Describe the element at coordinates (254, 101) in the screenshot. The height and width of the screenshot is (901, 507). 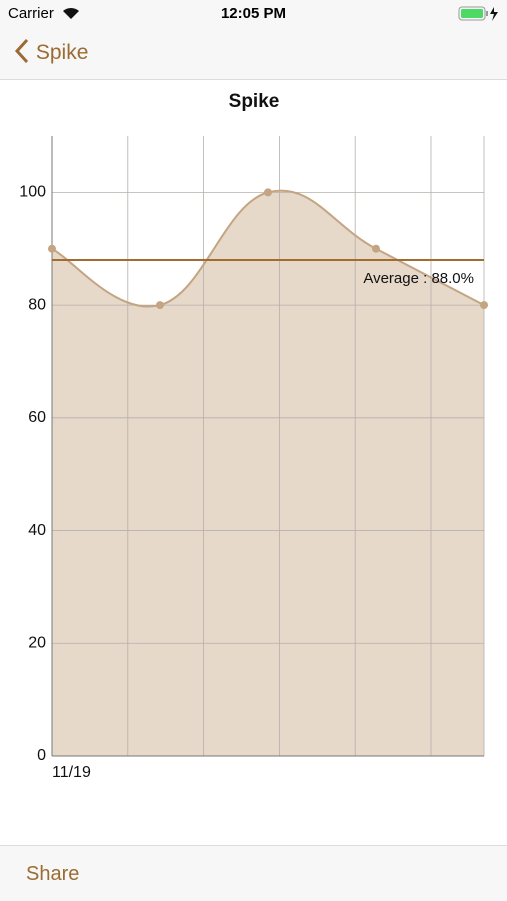
I see `chart-title: Spike` at that location.